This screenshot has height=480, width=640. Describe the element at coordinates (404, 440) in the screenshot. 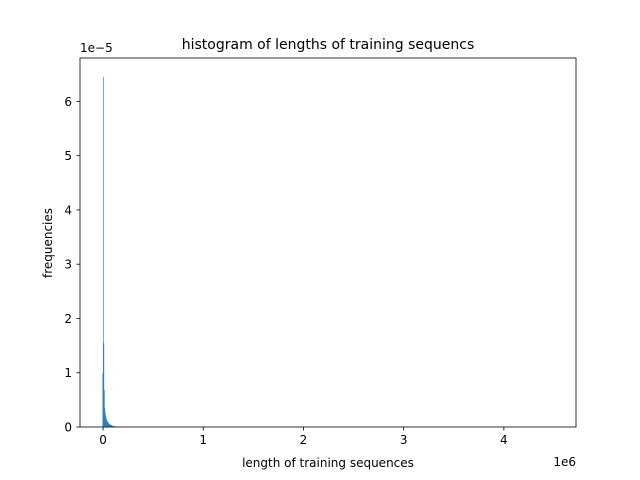

I see `x-tick-label: 3` at that location.